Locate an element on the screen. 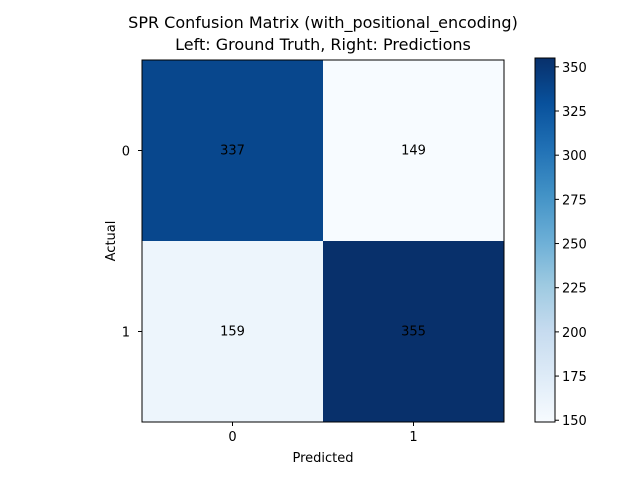 The height and width of the screenshot is (480, 640). cell-value-1-1: 355 is located at coordinates (413, 332).